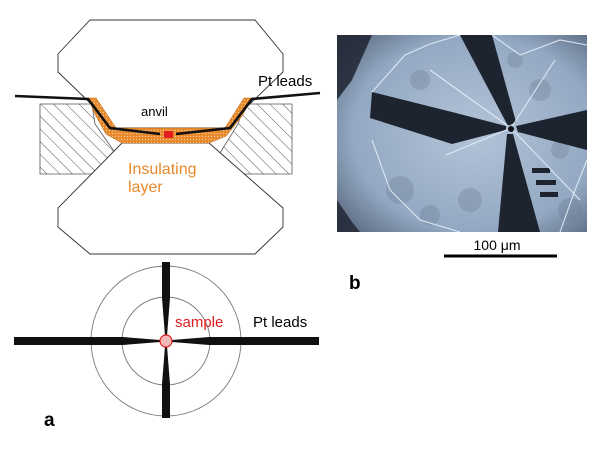  Describe the element at coordinates (280, 322) in the screenshot. I see `pt-leads-bottom-label: Pt leads` at that location.